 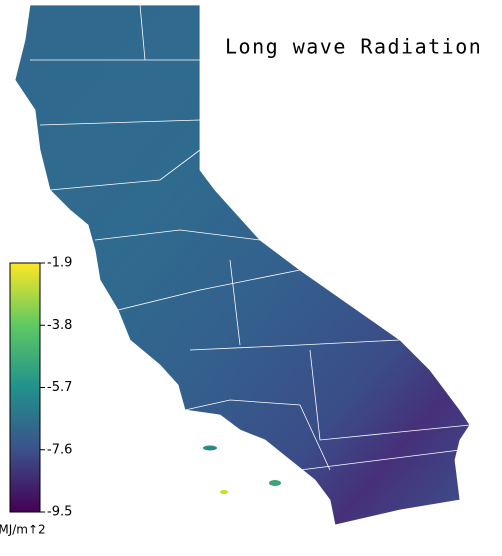 I want to click on colorbar-label: MJ/m↑2, so click(x=23, y=530).